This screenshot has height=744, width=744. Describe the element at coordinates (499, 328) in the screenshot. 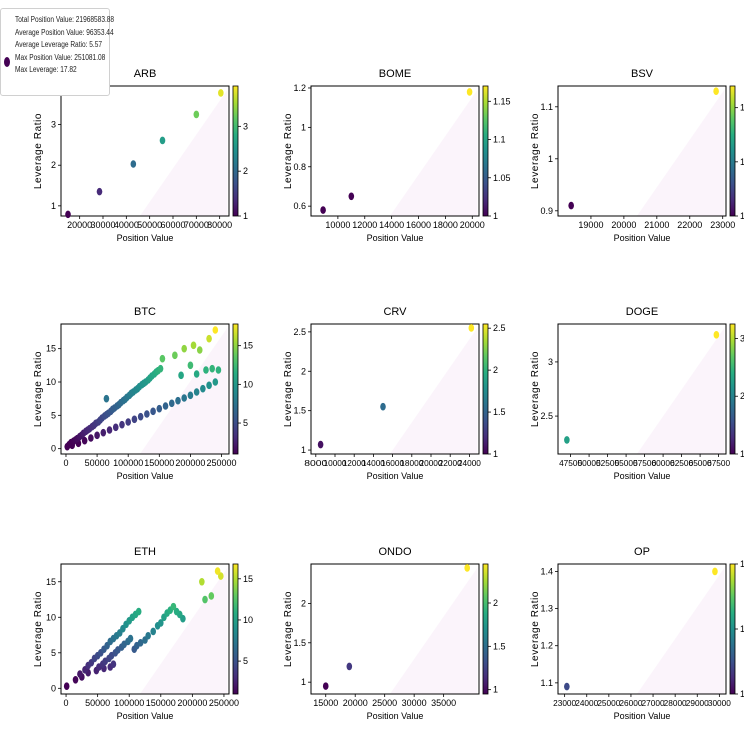

I see `colorbar-tick-label: 2.5` at that location.